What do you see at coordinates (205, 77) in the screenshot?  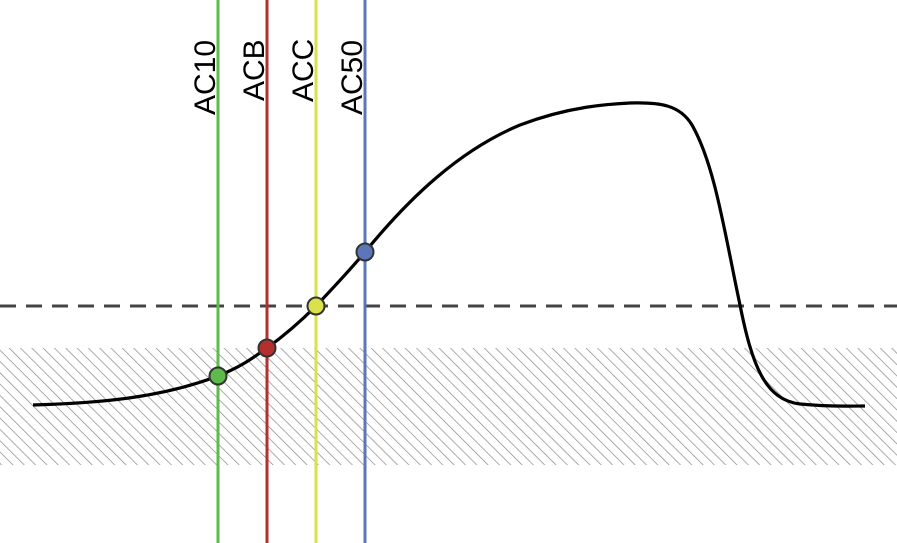 I see `marker-label-ac10: AC10` at bounding box center [205, 77].